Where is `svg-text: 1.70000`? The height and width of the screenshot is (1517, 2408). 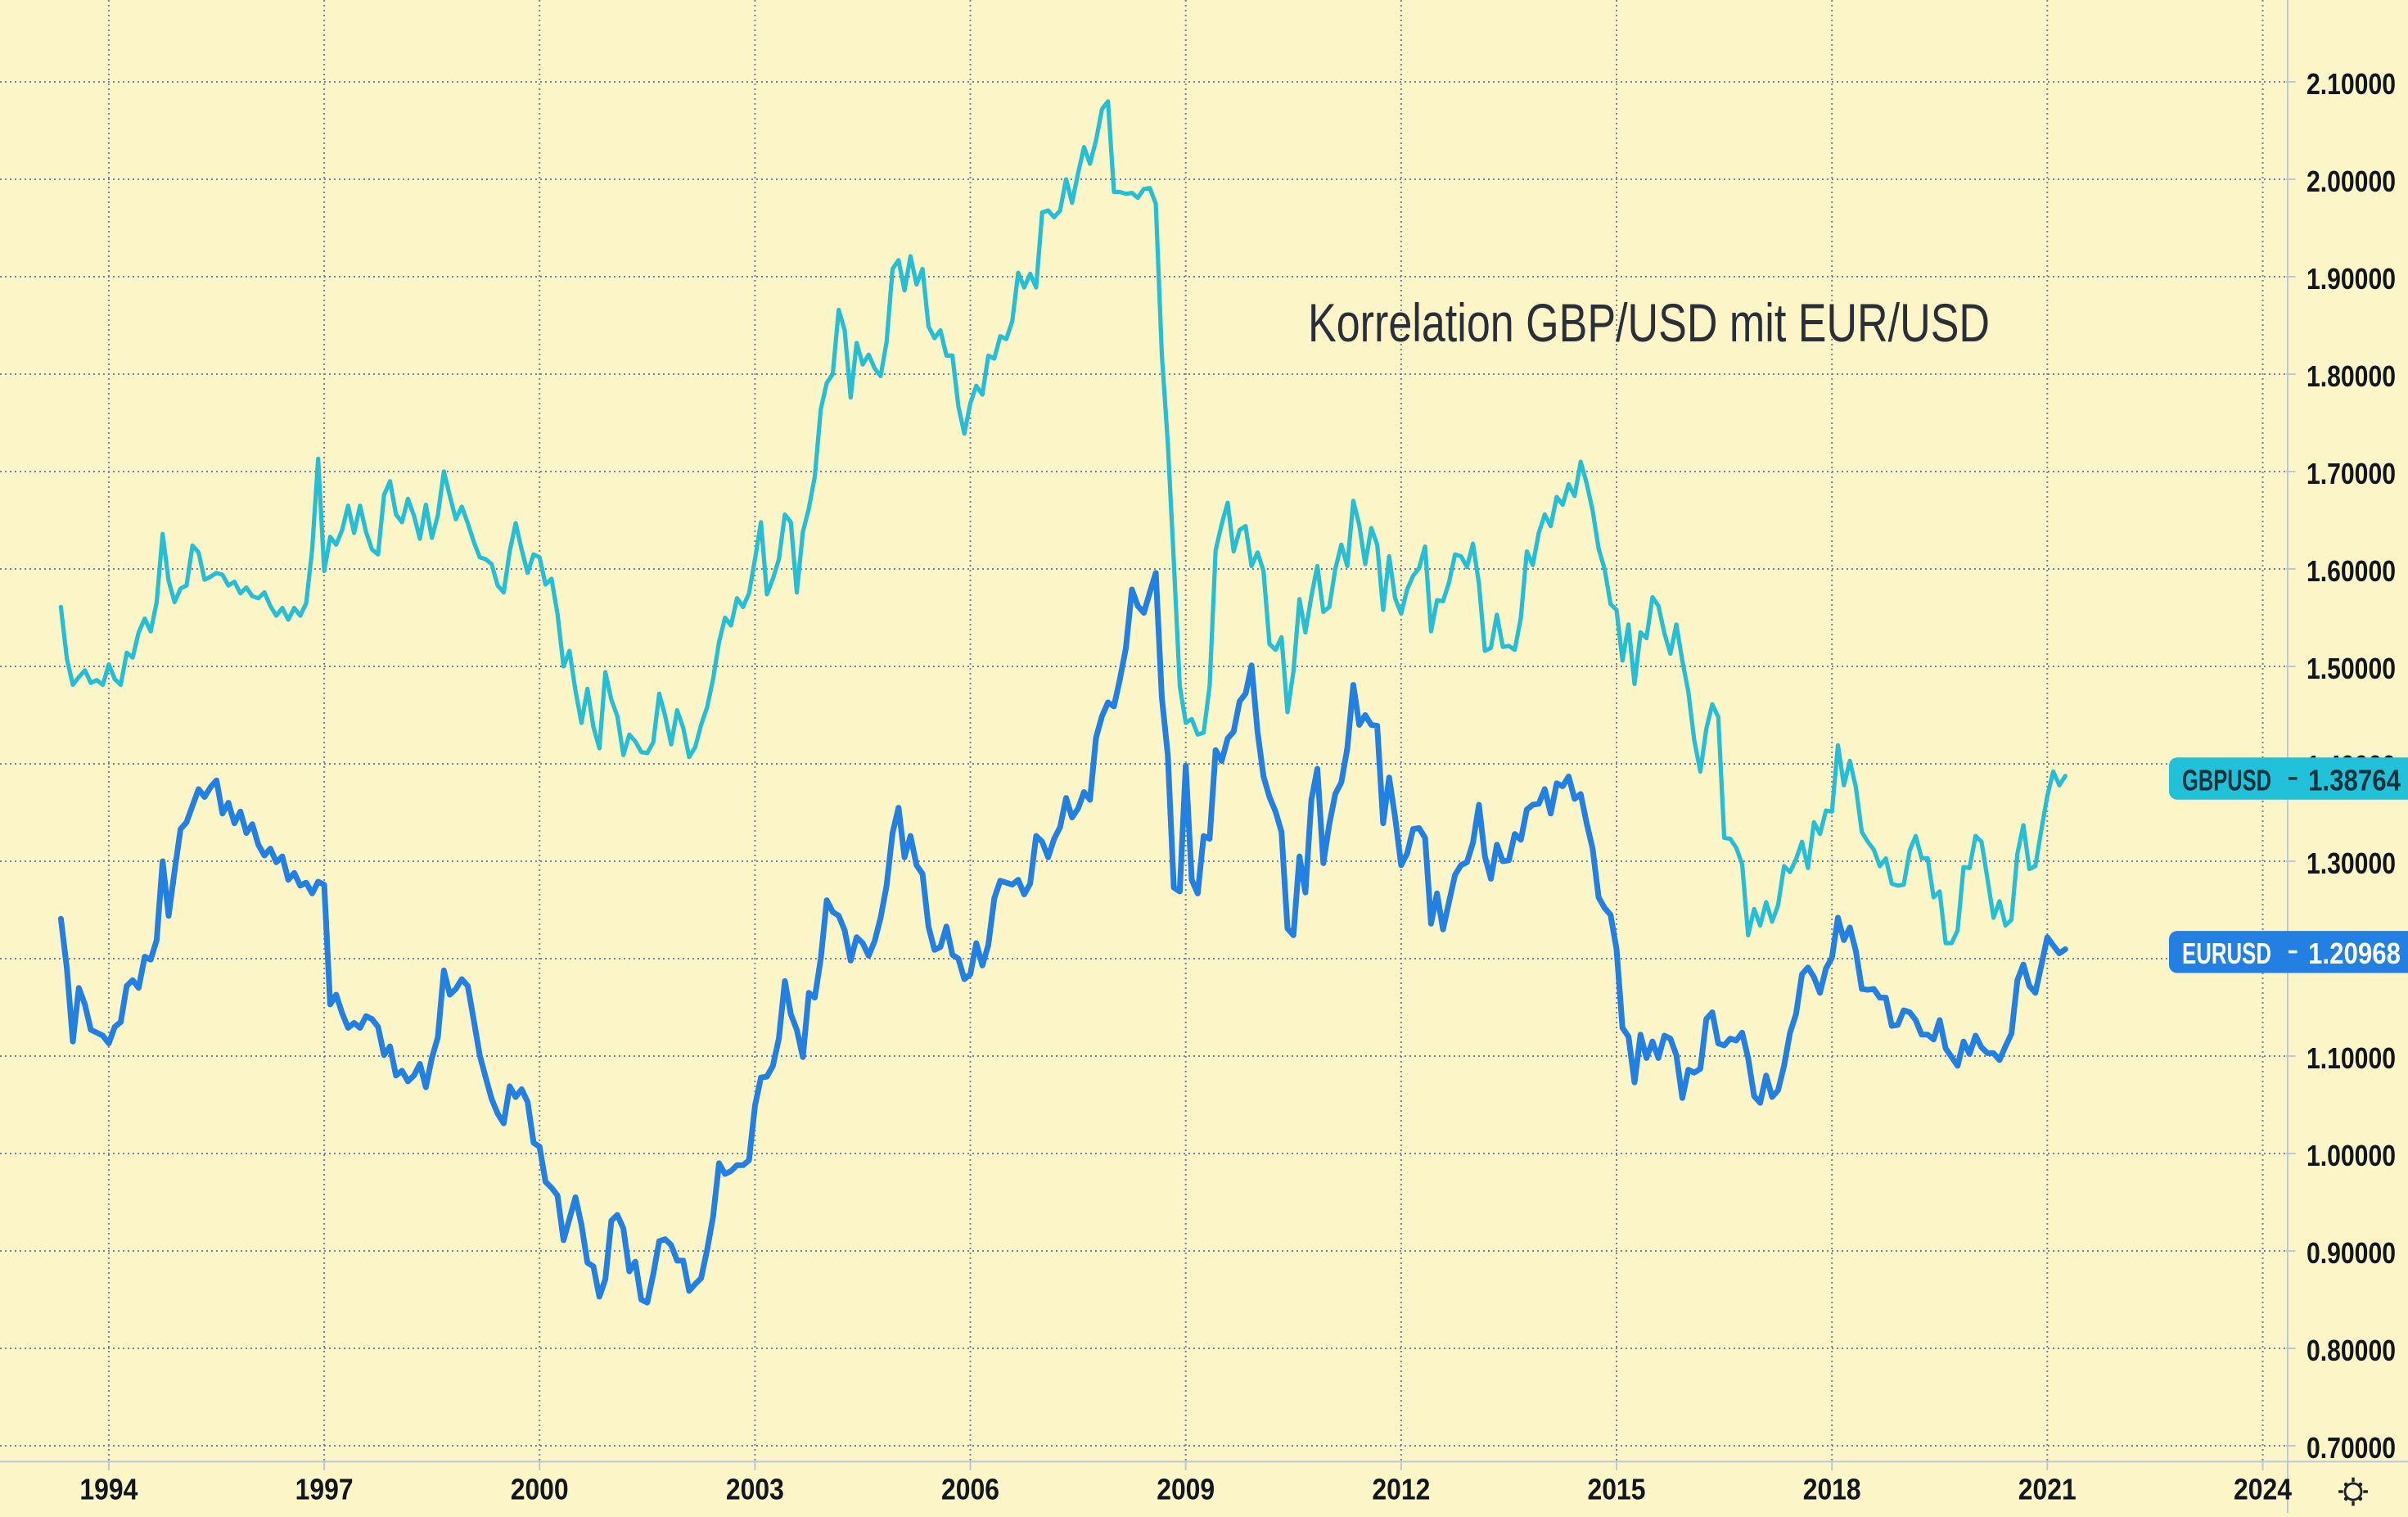
svg-text: 1.70000 is located at coordinates (2351, 473).